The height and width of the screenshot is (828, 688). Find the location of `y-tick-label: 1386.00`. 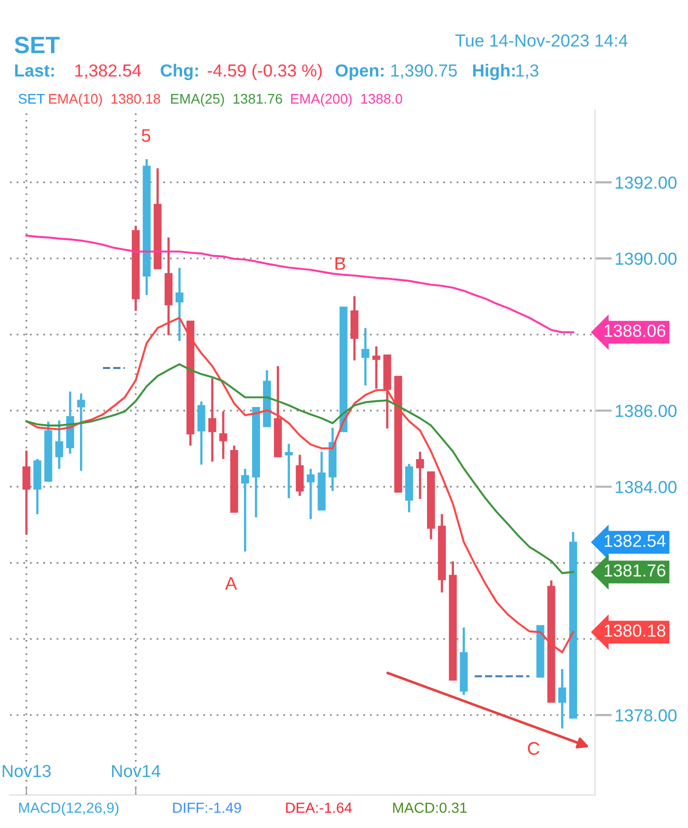

y-tick-label: 1386.00 is located at coordinates (646, 411).